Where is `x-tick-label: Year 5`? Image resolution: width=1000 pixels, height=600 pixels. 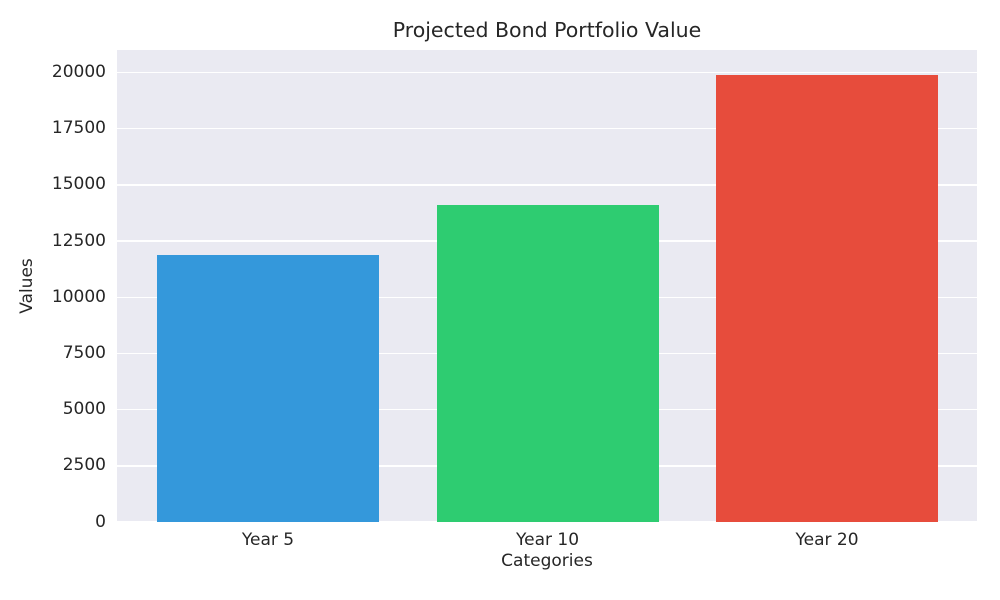
x-tick-label: Year 5 is located at coordinates (268, 540).